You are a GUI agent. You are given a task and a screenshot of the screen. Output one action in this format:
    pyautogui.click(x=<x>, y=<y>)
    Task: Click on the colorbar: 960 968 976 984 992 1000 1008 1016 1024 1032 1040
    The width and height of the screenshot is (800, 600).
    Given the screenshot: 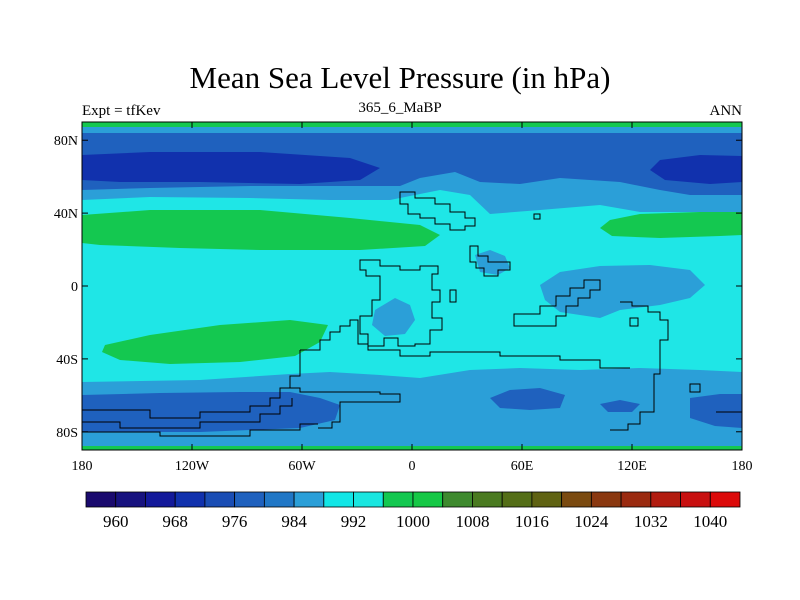 What is the action you would take?
    pyautogui.click(x=413, y=511)
    